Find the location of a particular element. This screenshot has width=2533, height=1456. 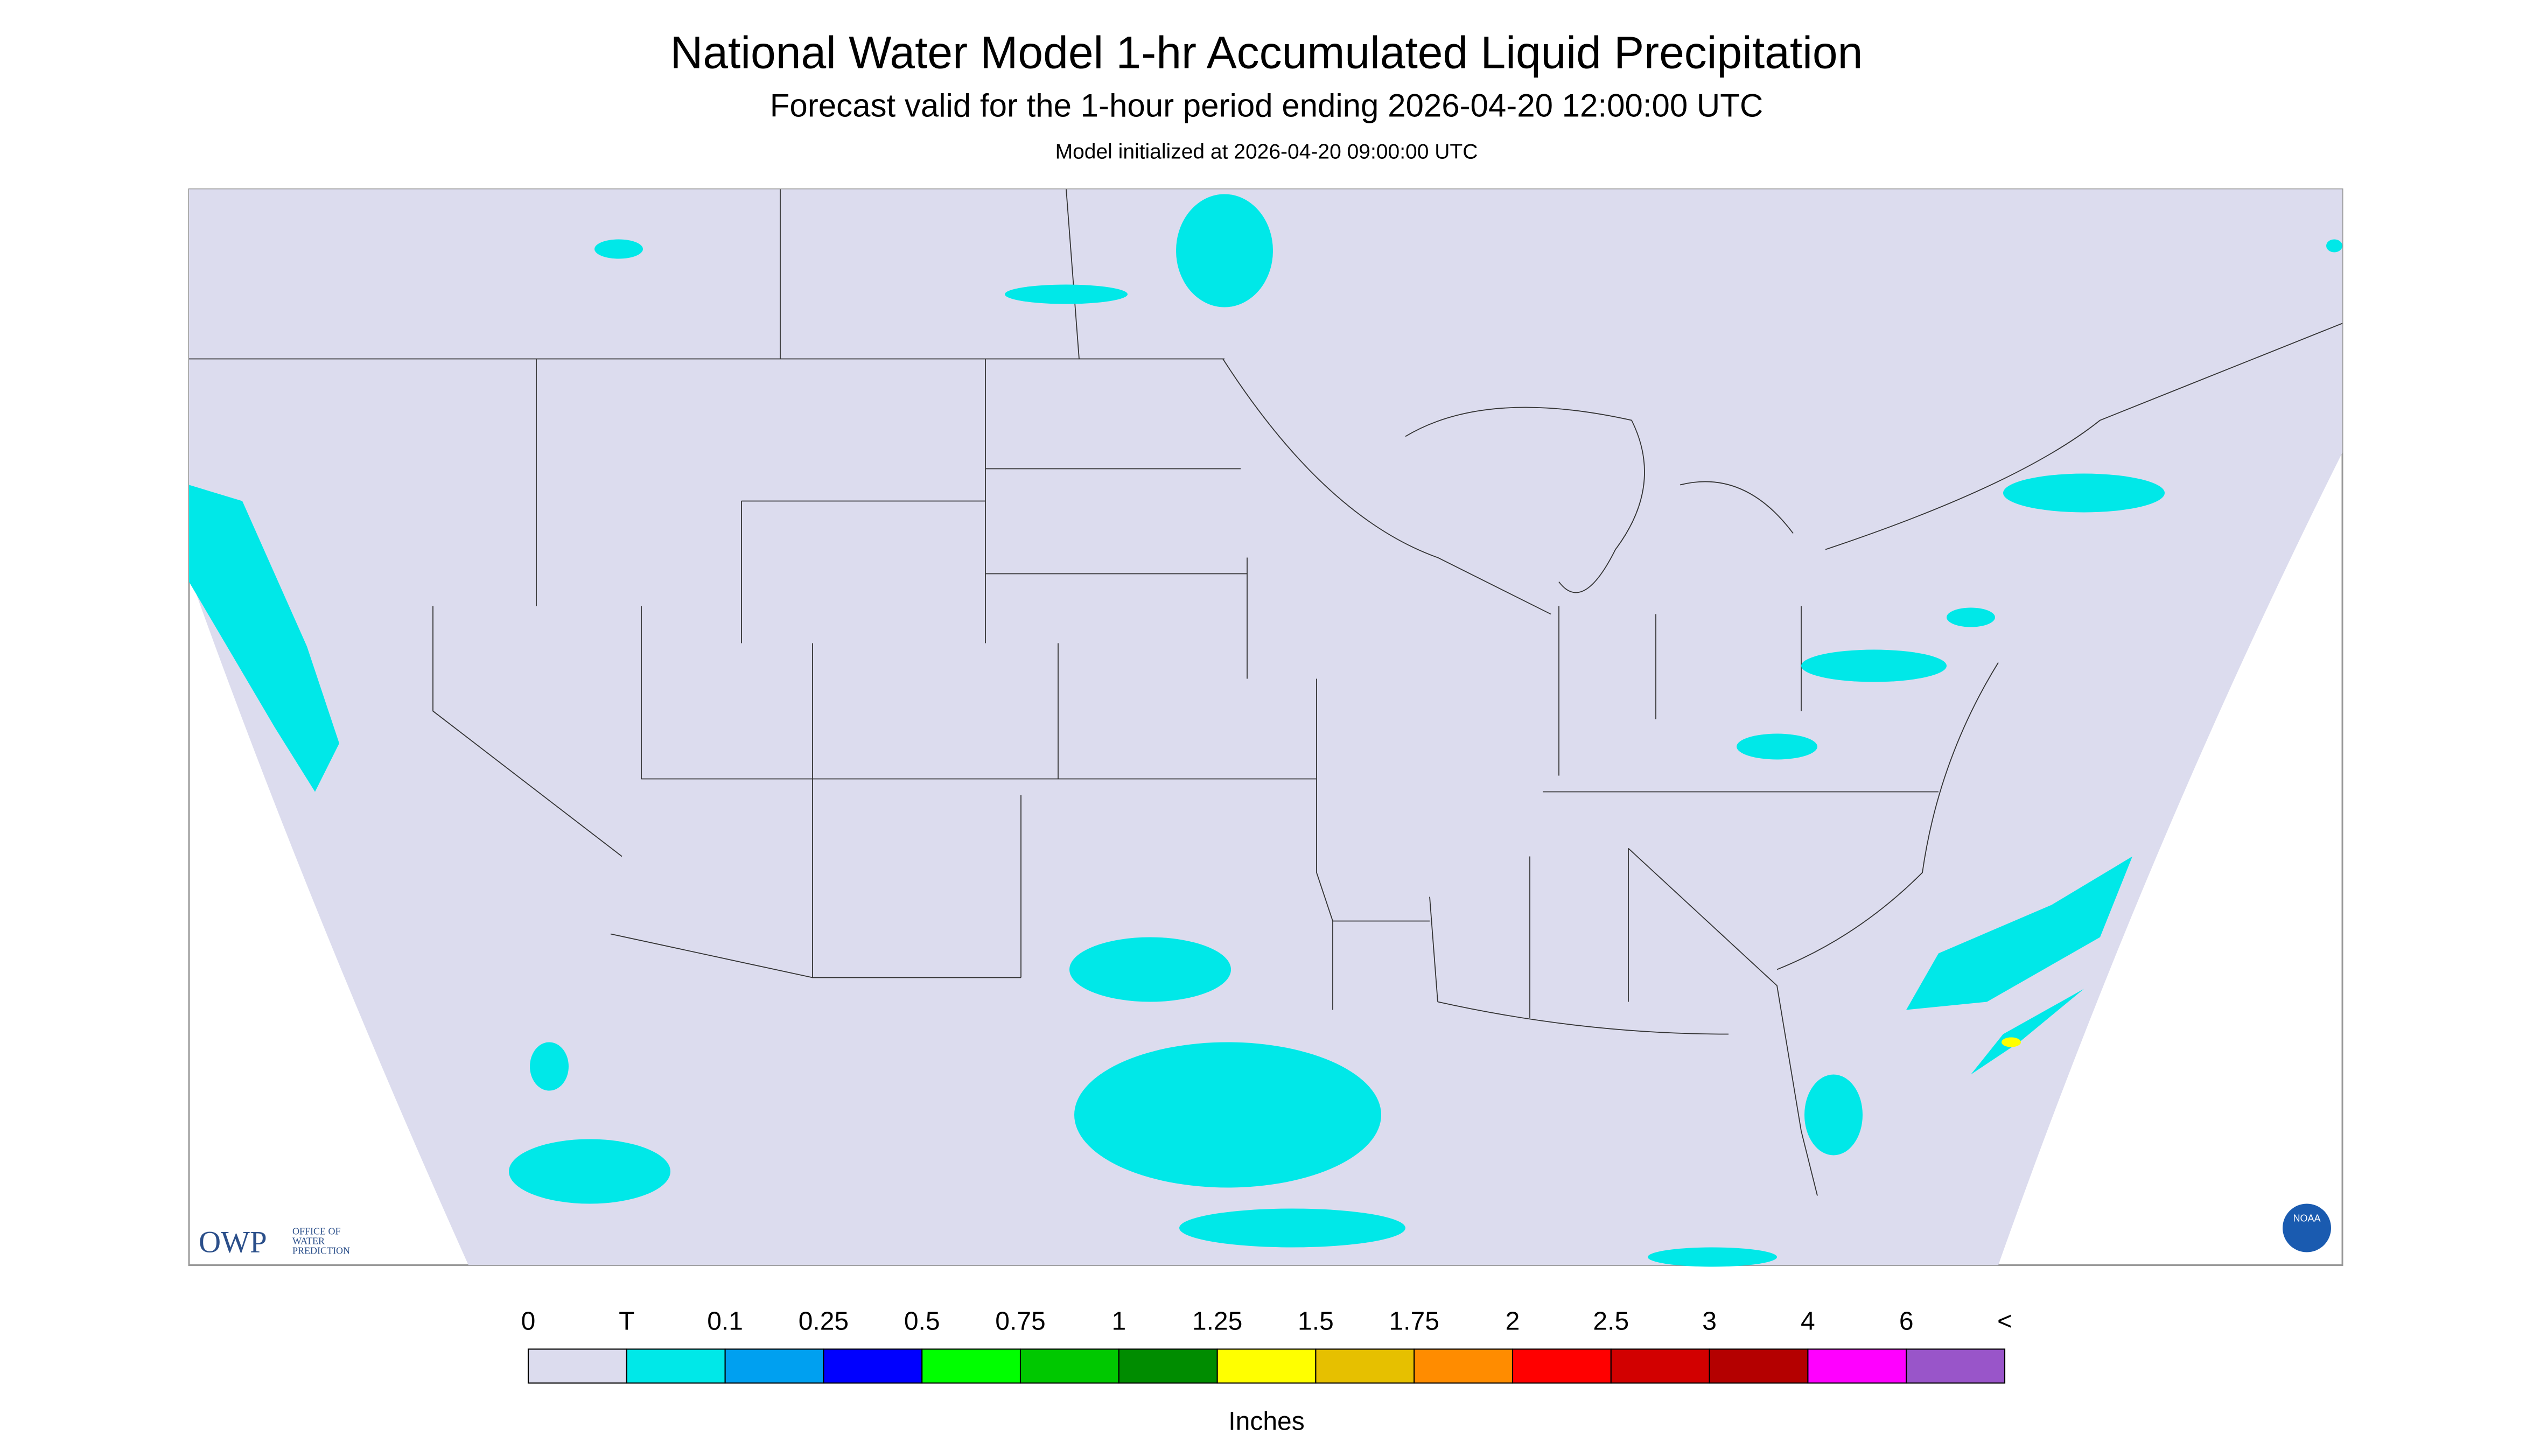

legend-label: 4 is located at coordinates (1808, 1321).